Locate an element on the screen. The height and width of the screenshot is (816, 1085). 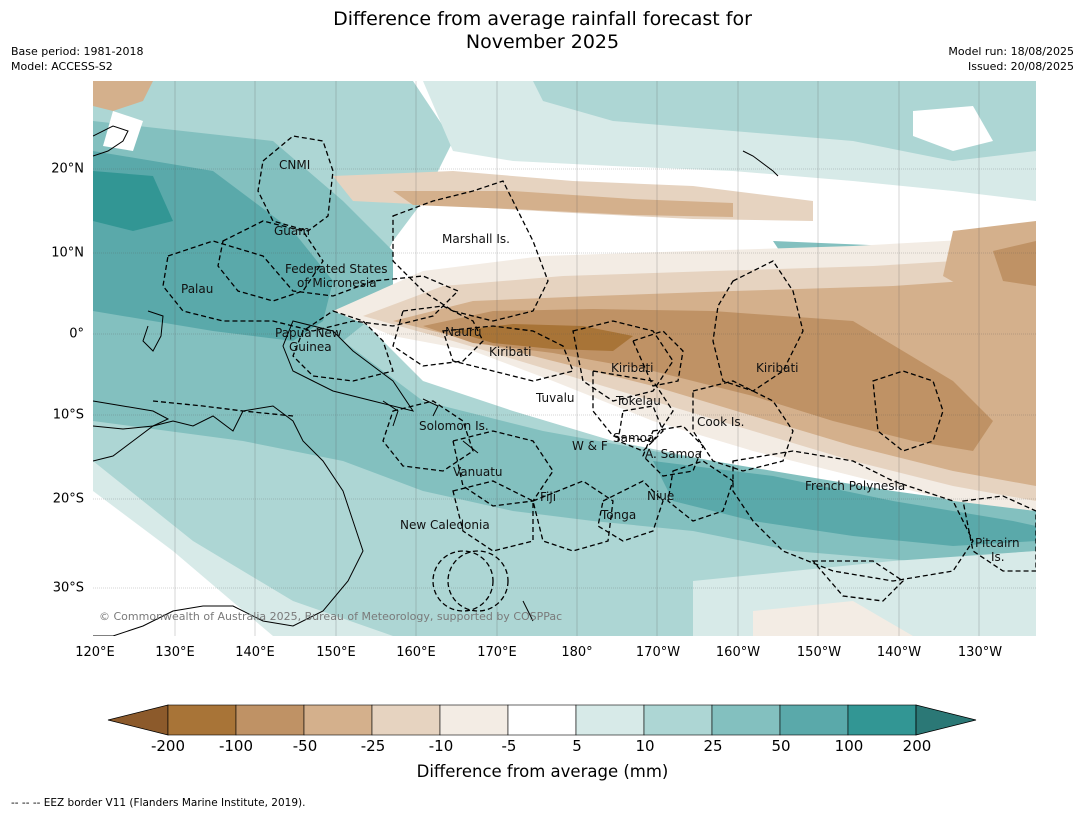
lon-label: 140°E is located at coordinates (255, 652).